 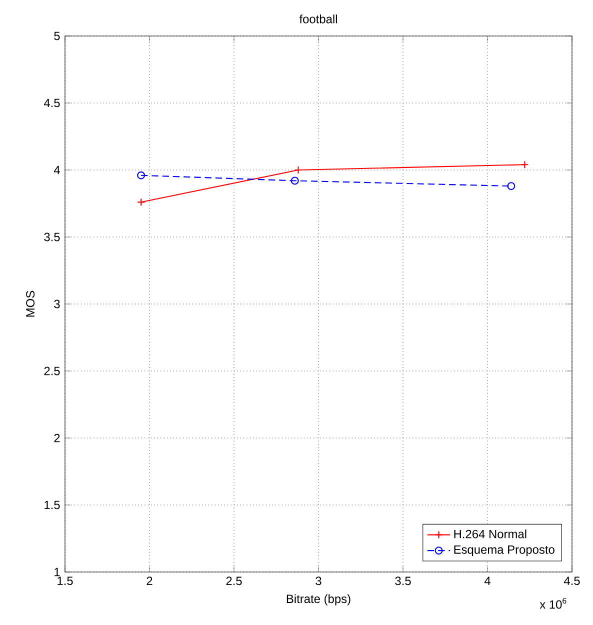 What do you see at coordinates (318, 600) in the screenshot?
I see `x-axis-title: Bitrate (bps)` at bounding box center [318, 600].